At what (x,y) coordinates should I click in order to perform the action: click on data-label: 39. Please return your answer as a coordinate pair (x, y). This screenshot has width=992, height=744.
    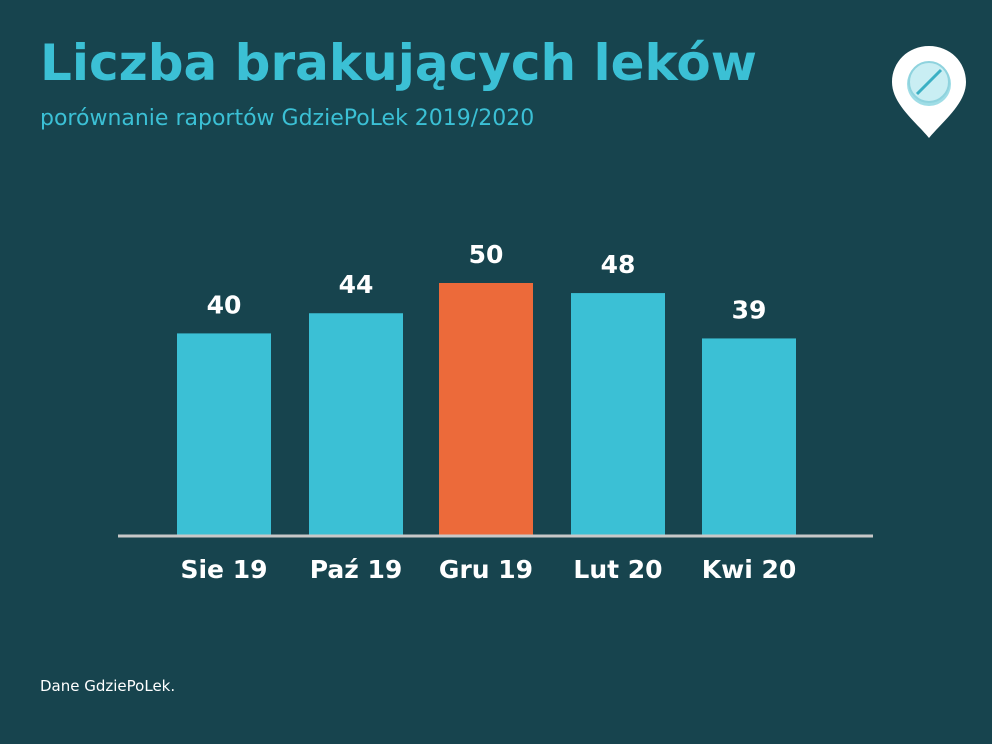
    Looking at the image, I should click on (749, 309).